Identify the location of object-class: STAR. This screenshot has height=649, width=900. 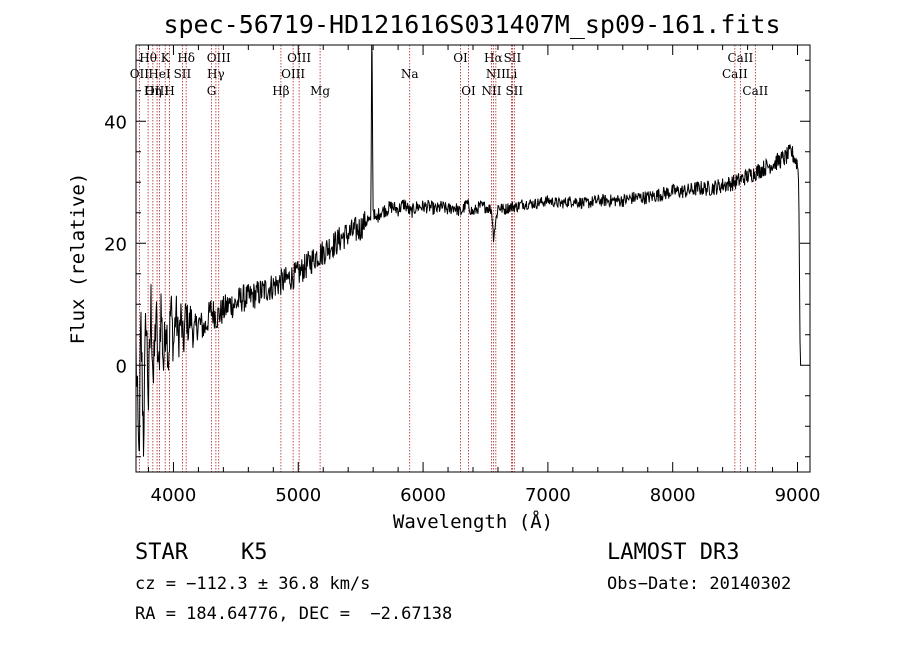
(161, 552).